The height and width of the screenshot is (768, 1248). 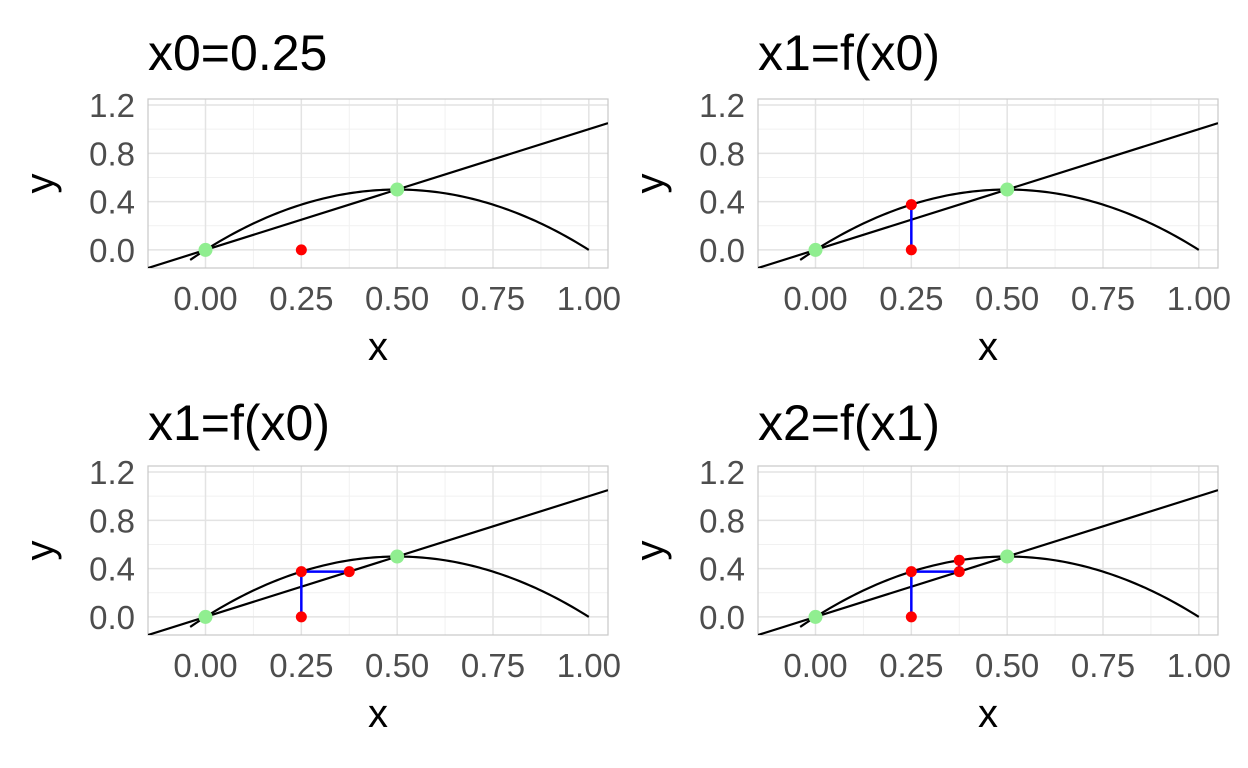 What do you see at coordinates (237, 53) in the screenshot?
I see `panel-title: x0=0.25` at bounding box center [237, 53].